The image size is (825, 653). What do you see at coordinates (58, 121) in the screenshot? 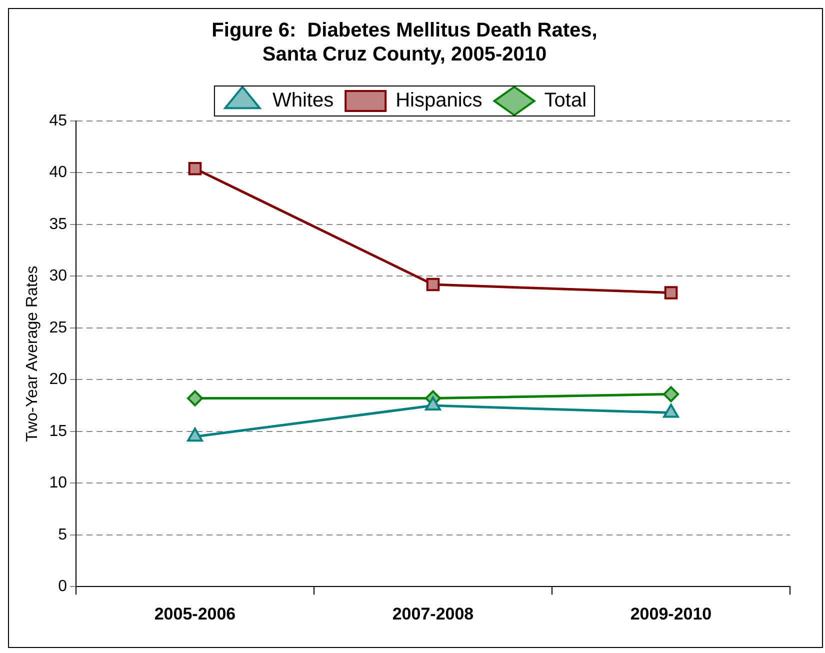
I see `y-tick-label: 45` at bounding box center [58, 121].